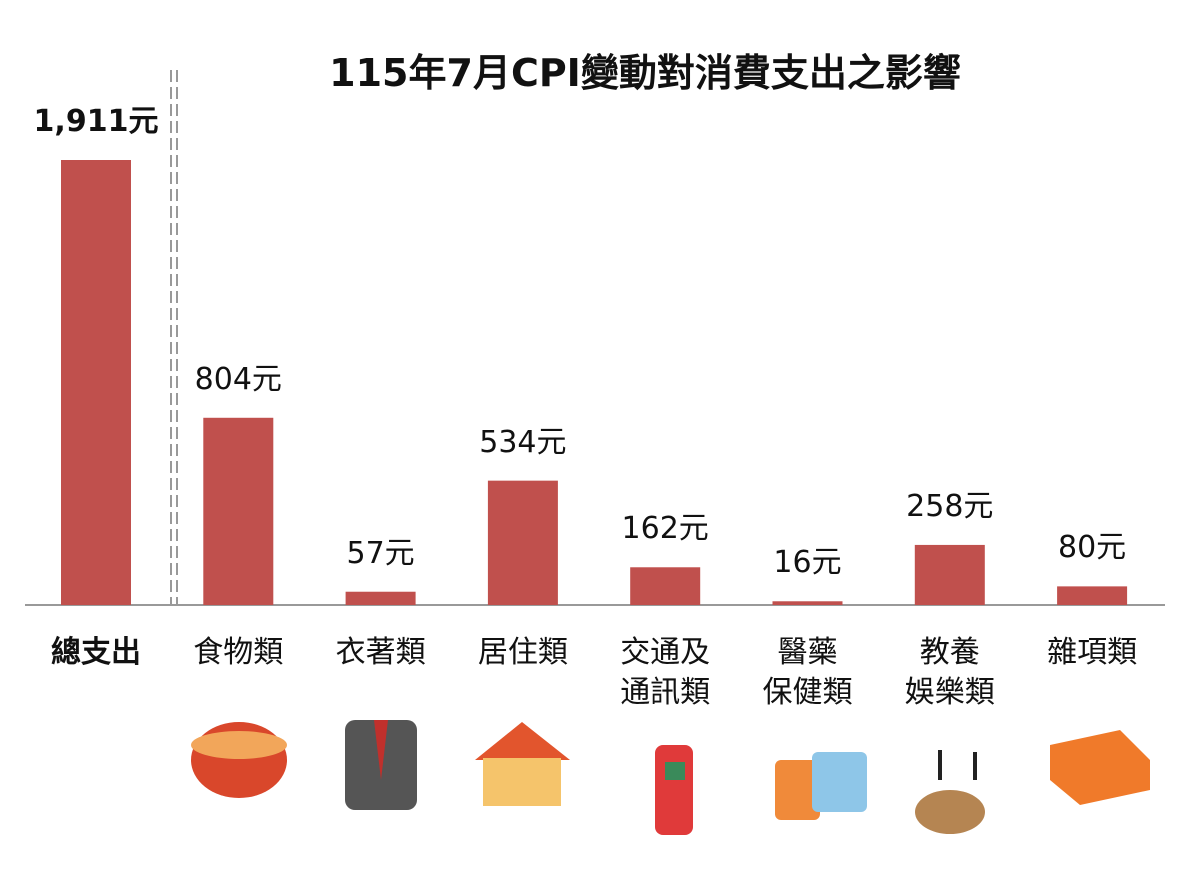 This screenshot has width=1200, height=883. I want to click on value-label: 1,911元, so click(96, 121).